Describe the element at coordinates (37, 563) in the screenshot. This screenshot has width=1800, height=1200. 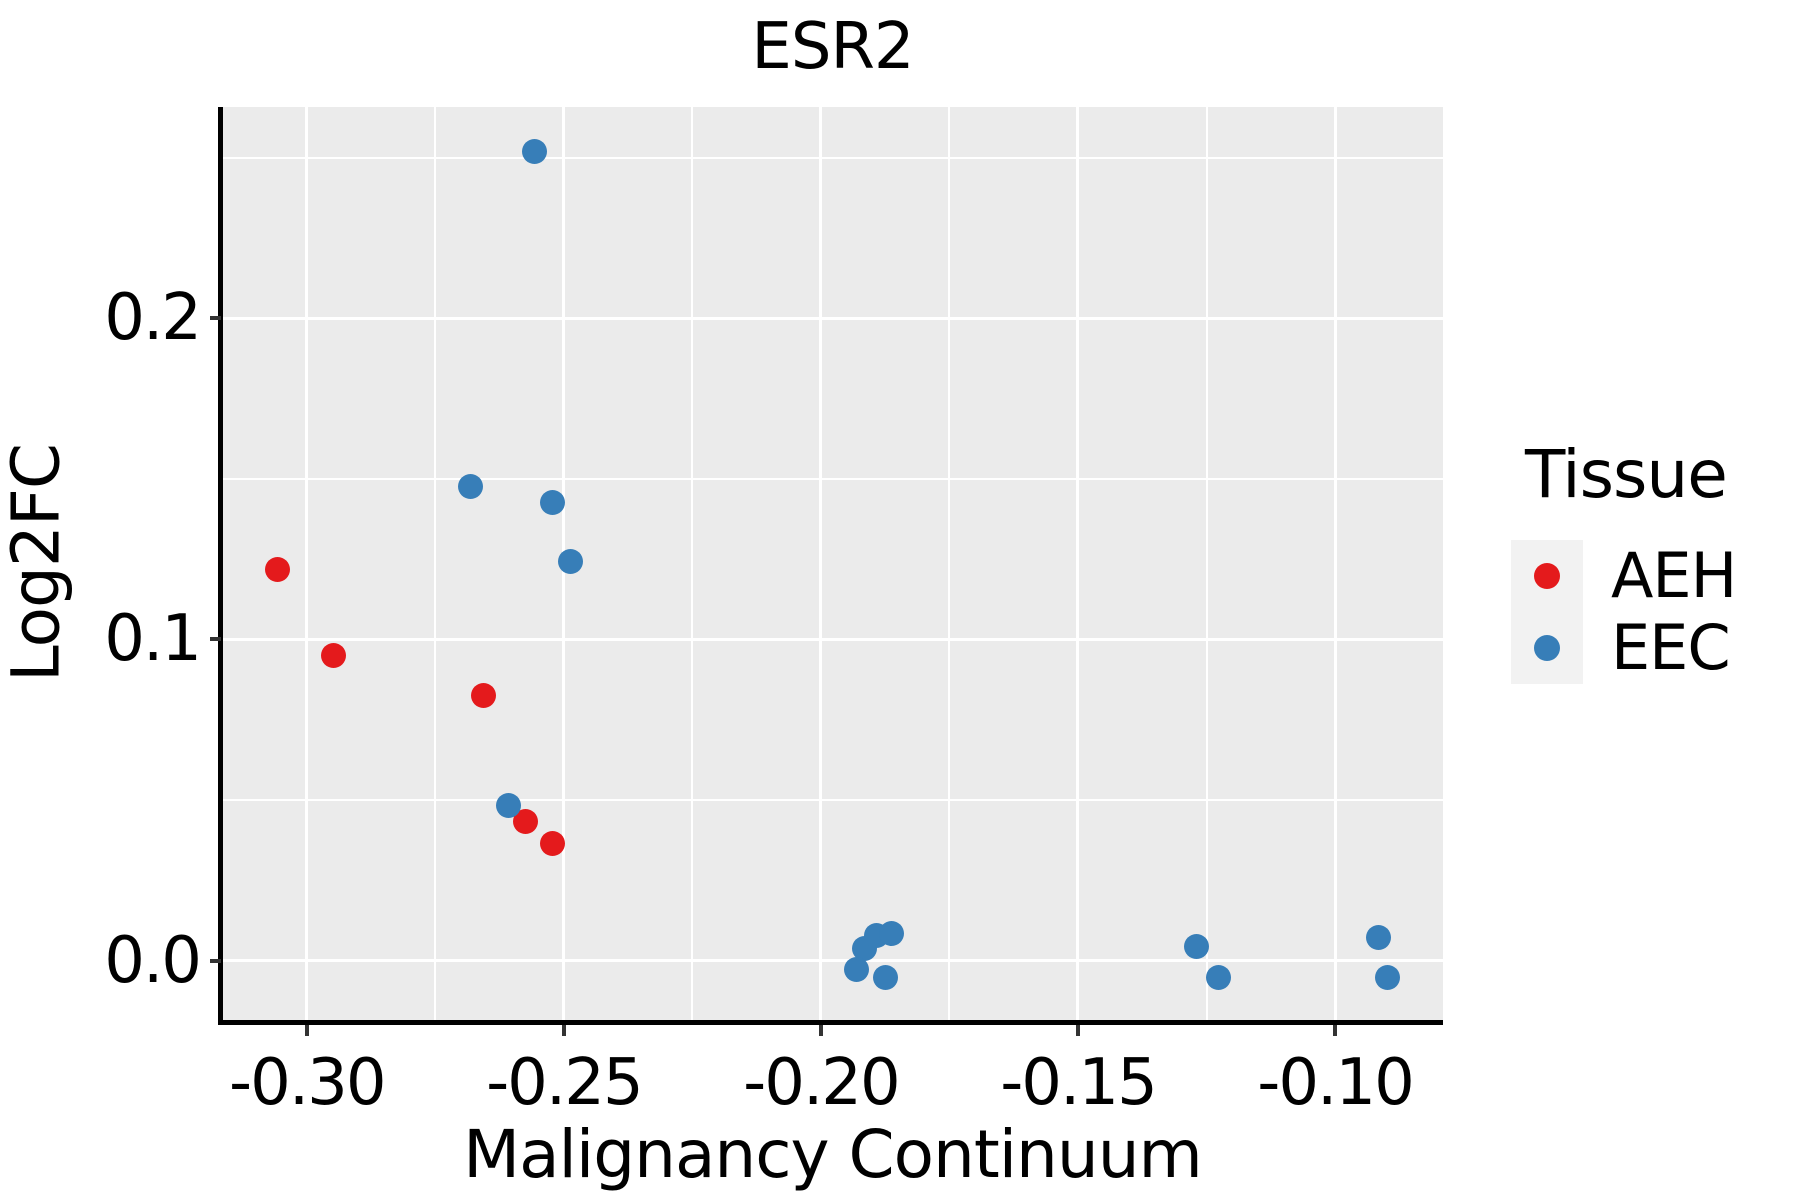
I see `y-axis-title: Log2FC` at that location.